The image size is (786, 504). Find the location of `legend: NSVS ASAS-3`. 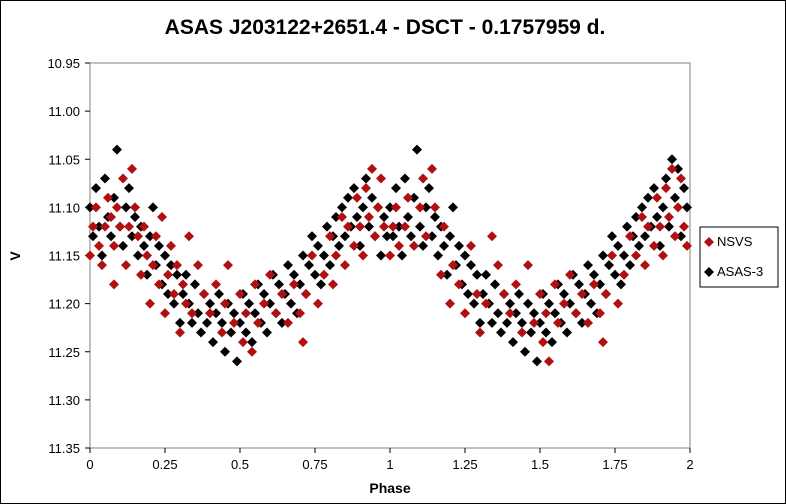

legend: NSVS ASAS-3 is located at coordinates (739, 257).